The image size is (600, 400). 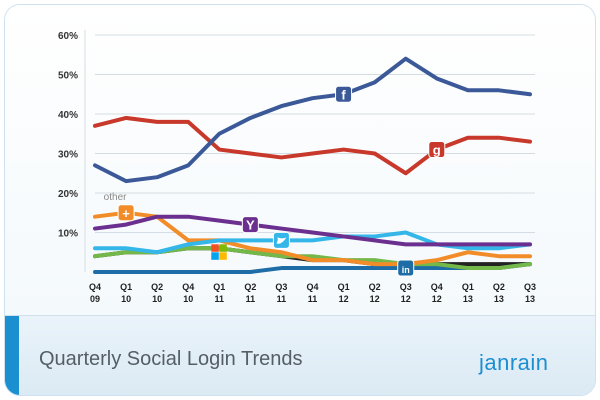 I want to click on other-icon, so click(x=126, y=213).